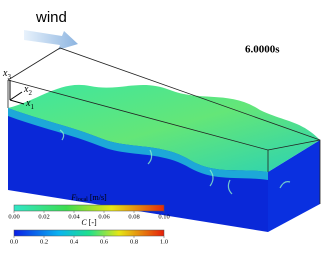 This screenshot has width=327, height=266. Describe the element at coordinates (74, 241) in the screenshot. I see `colorbar-tick-label: 0.4` at that location.